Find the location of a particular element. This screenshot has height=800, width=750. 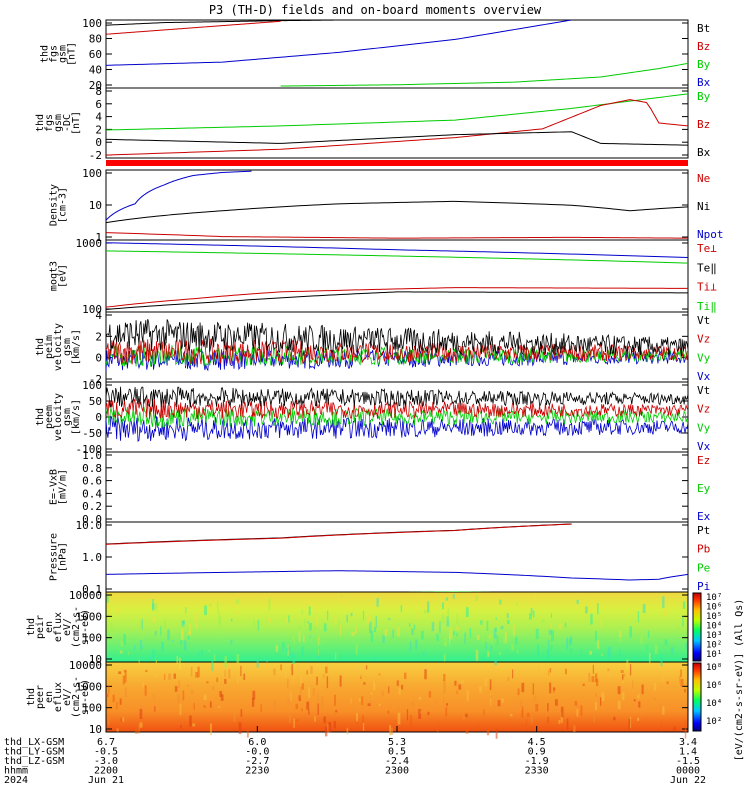

y-tick-label: 4 is located at coordinates (98, 315).